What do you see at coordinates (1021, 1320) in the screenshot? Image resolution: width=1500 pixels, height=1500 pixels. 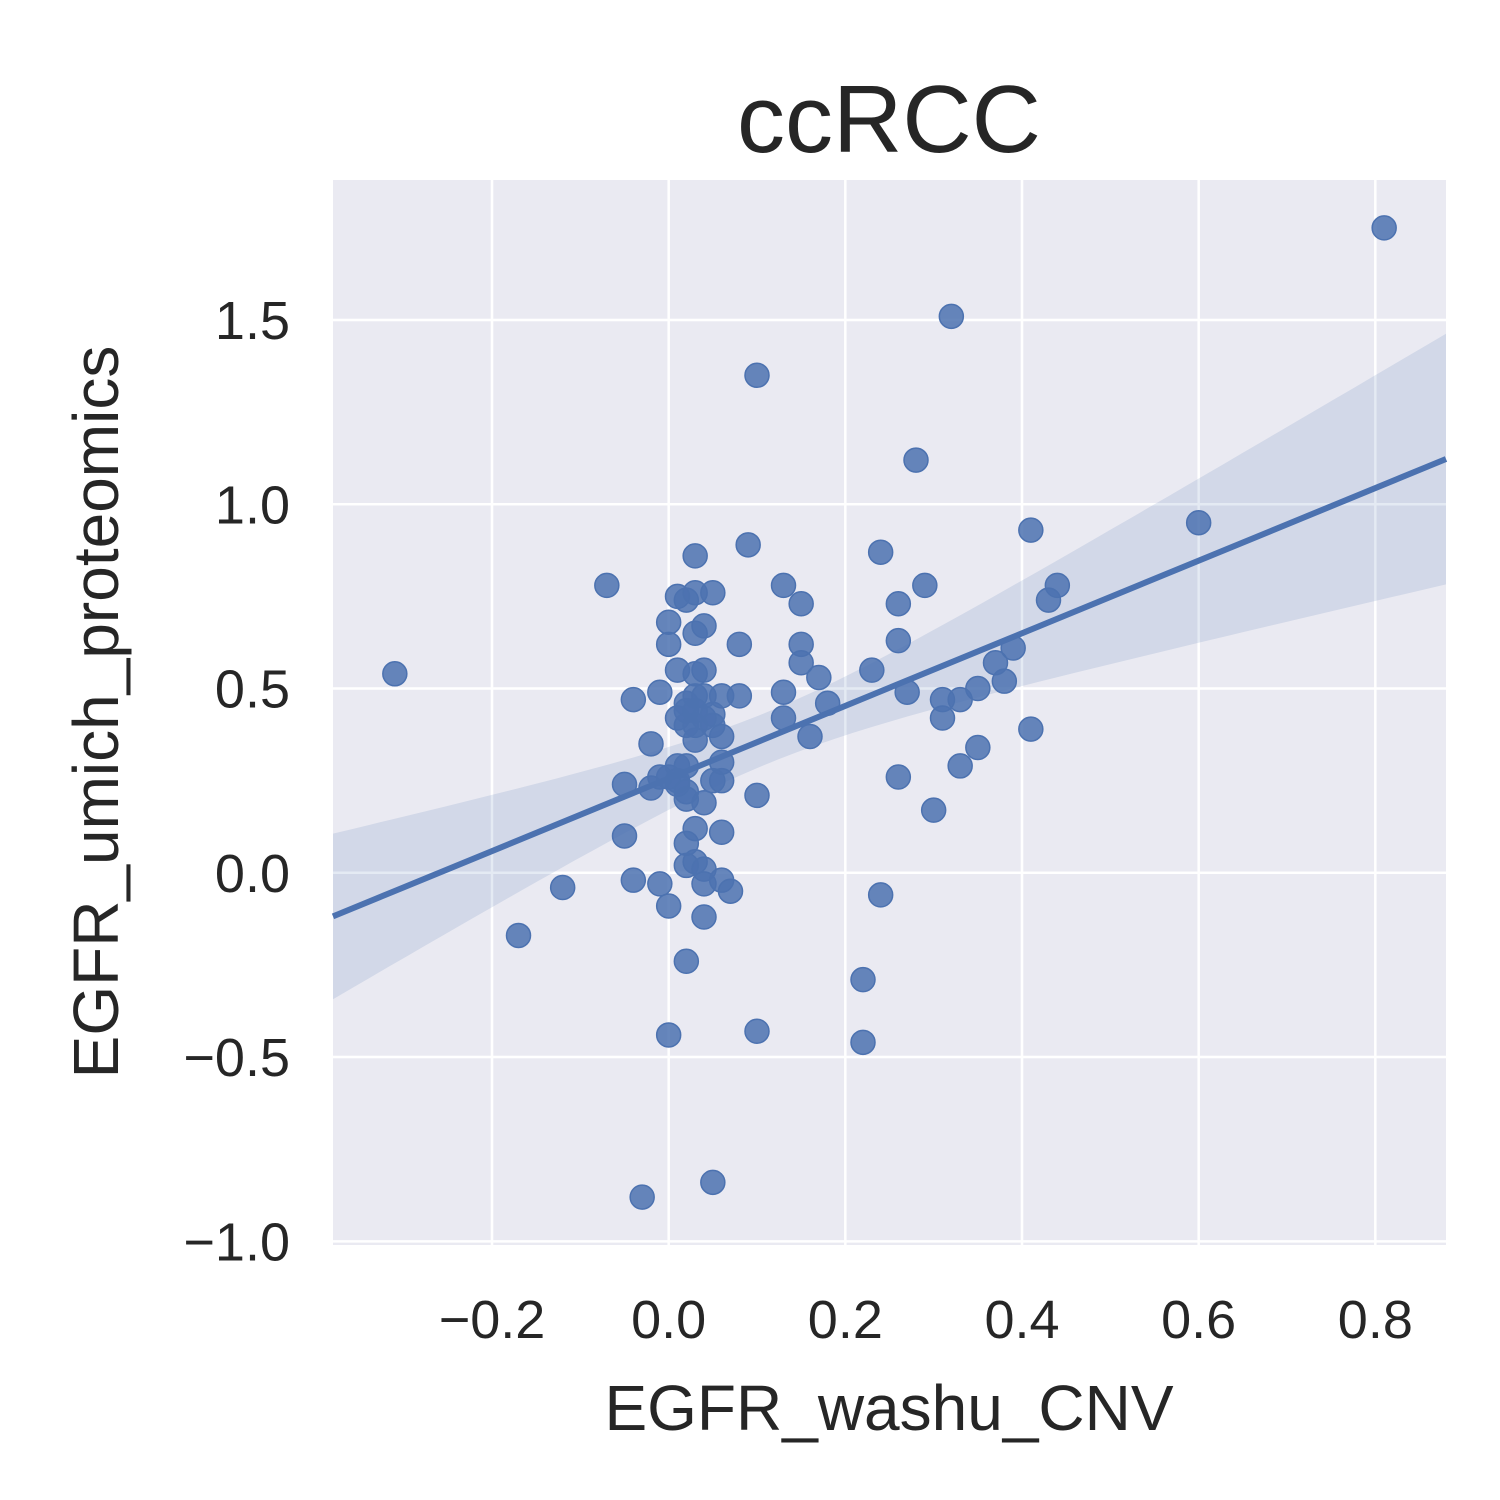 I see `x-tick-label: 0.4` at bounding box center [1021, 1320].